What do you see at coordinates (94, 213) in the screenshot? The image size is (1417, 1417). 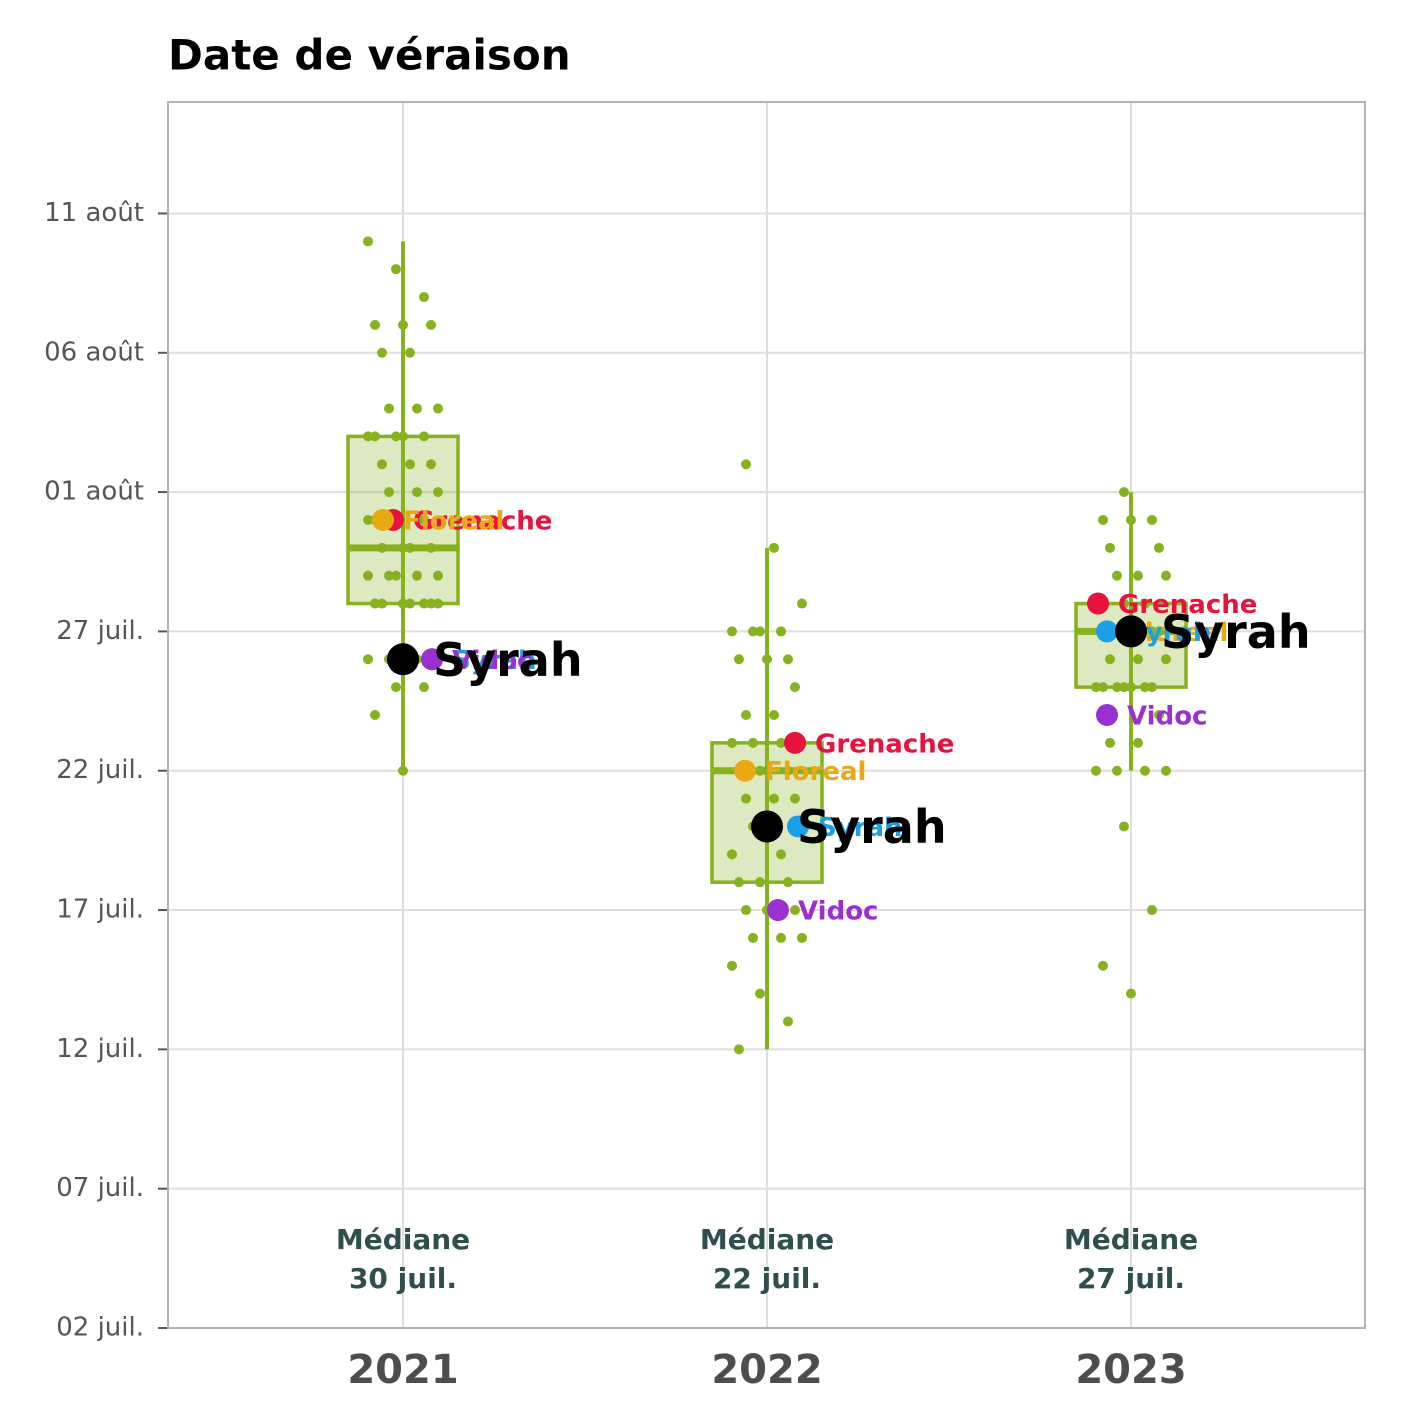 I see `y-tick-label: 11 août` at bounding box center [94, 213].